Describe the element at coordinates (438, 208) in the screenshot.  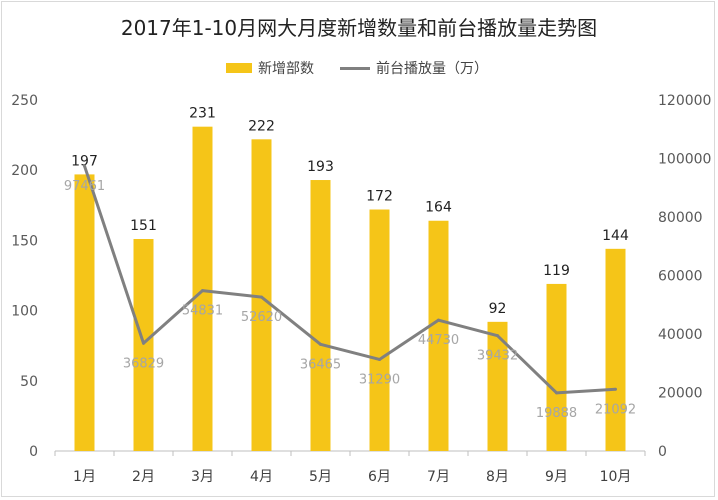
I see `bar-value-label: 164` at that location.